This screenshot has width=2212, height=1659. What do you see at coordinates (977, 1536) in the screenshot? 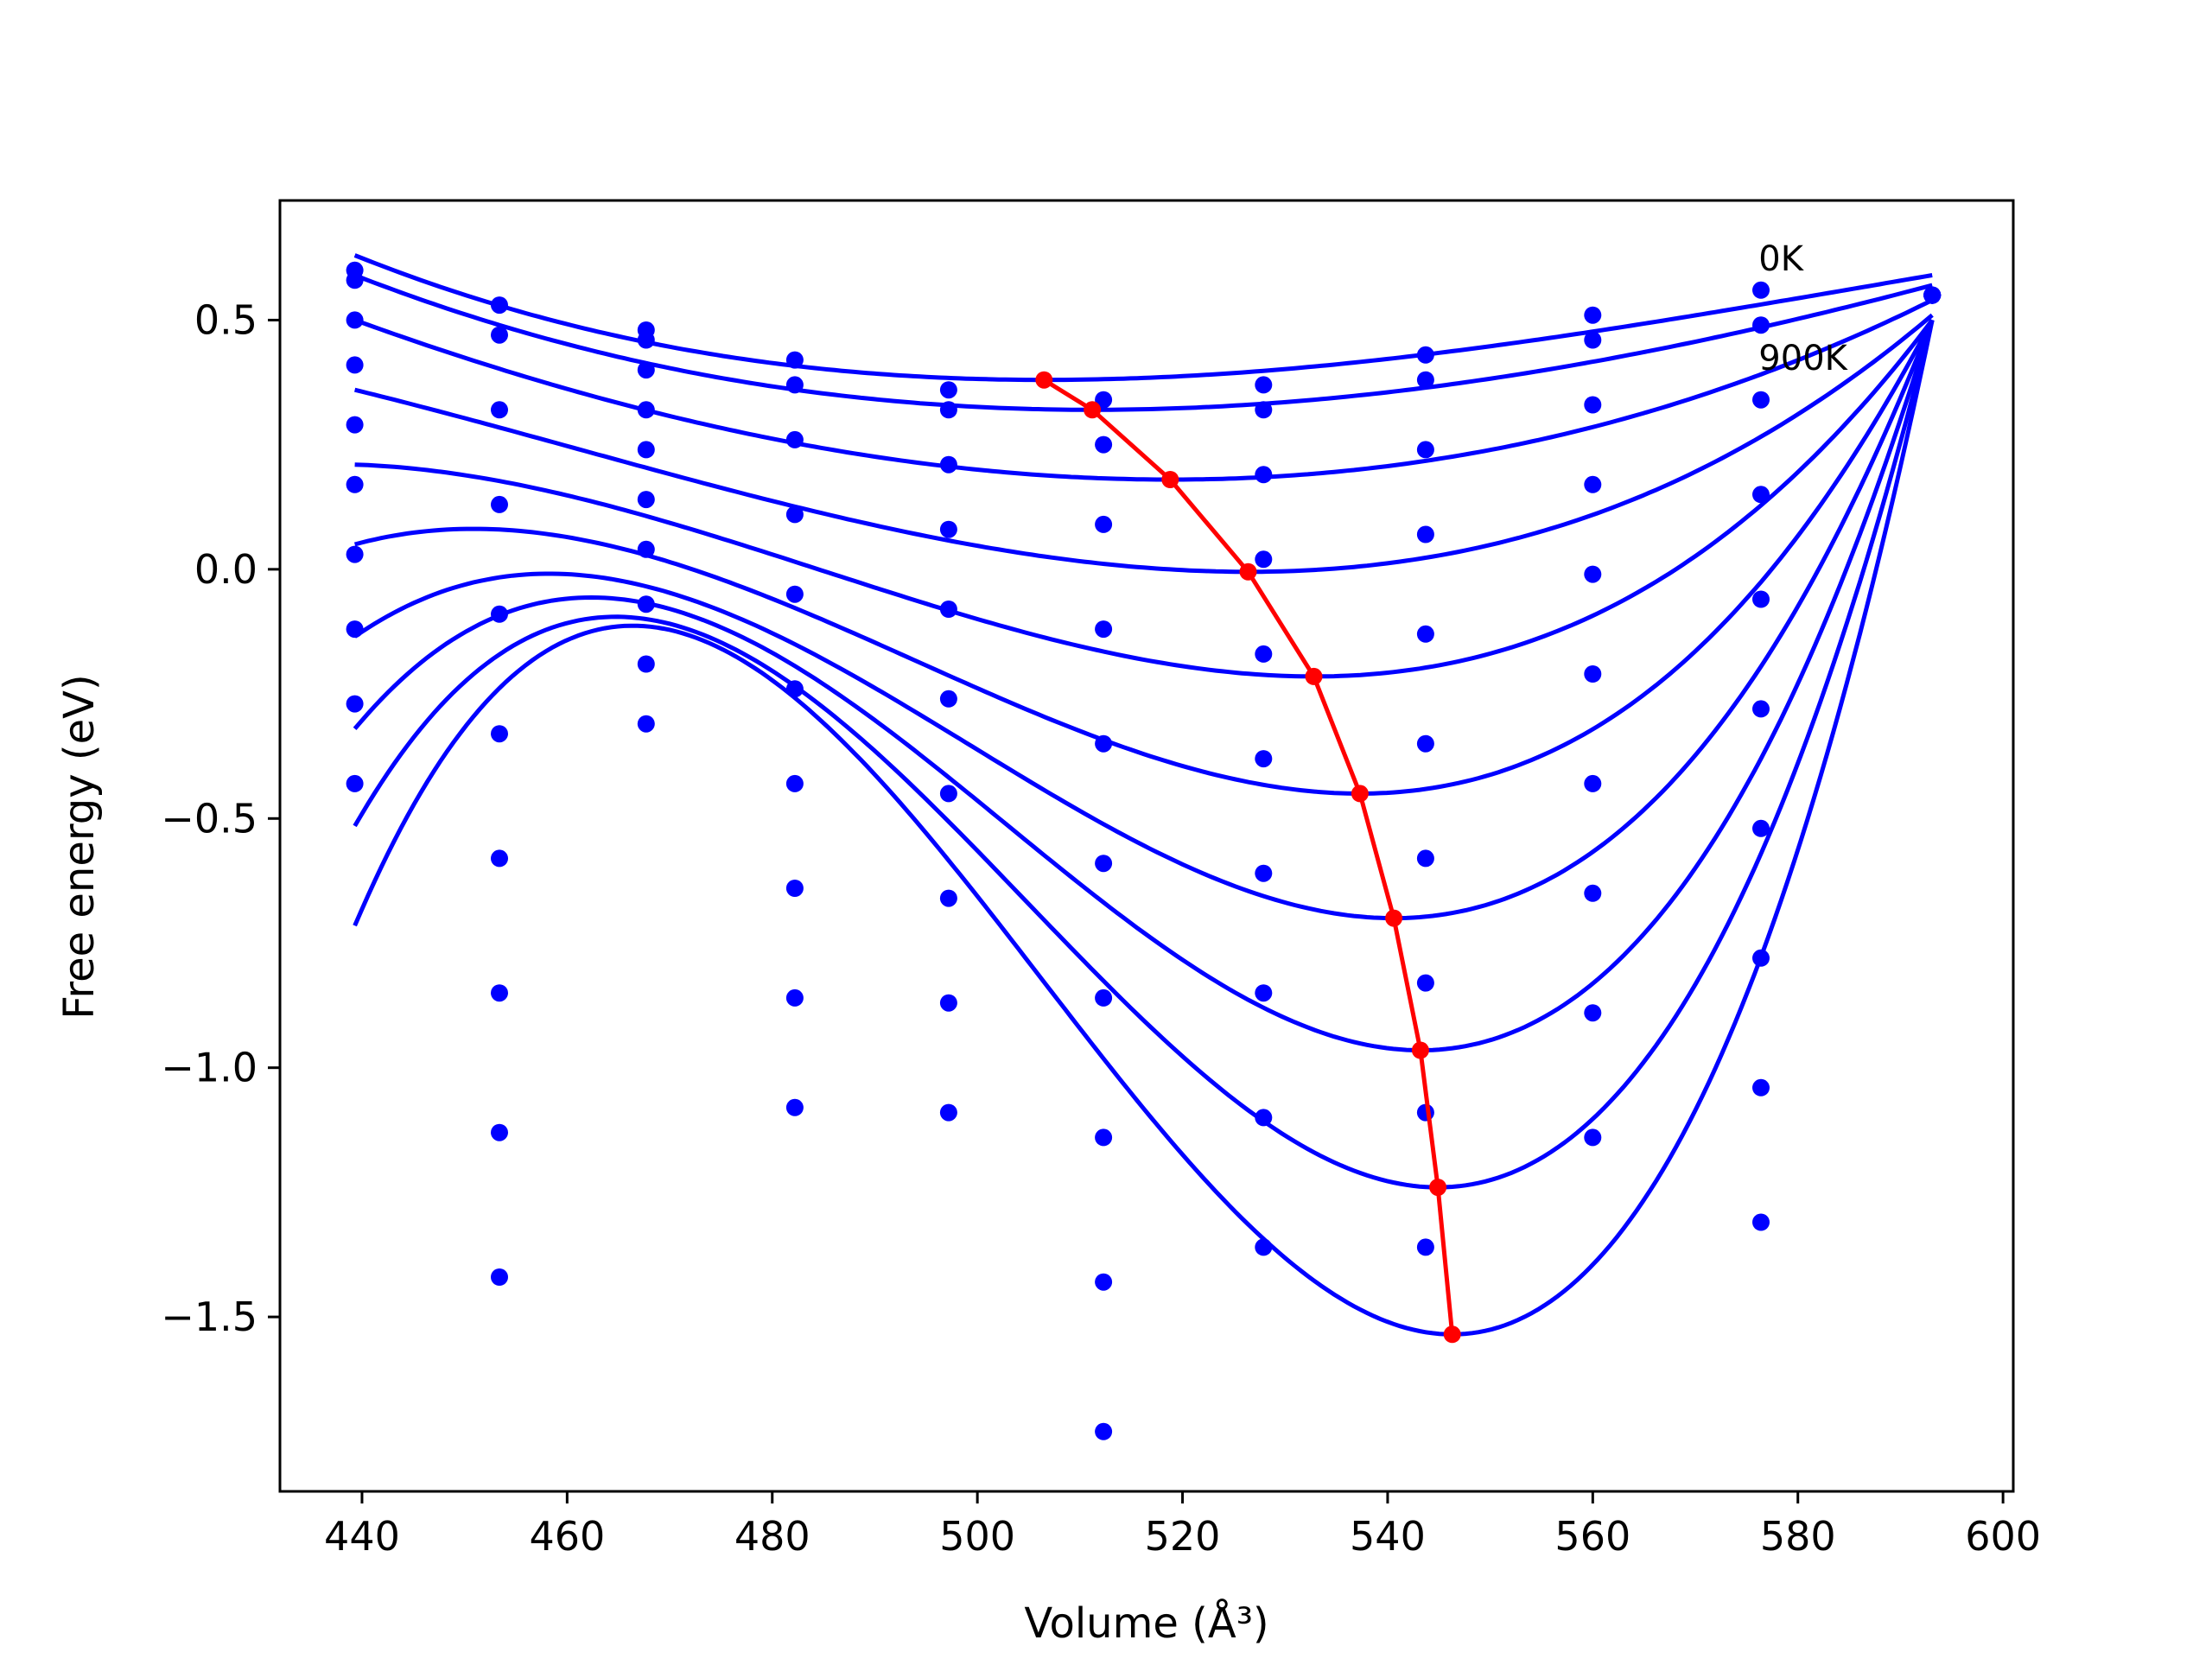
I see `x-tick-label-500: 500` at bounding box center [977, 1536].